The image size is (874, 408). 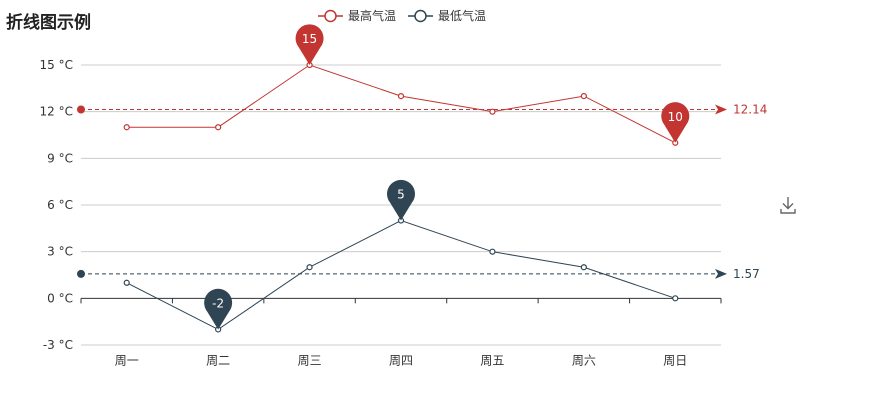 I want to click on y-tick-label: 12 °C, so click(x=56, y=112).